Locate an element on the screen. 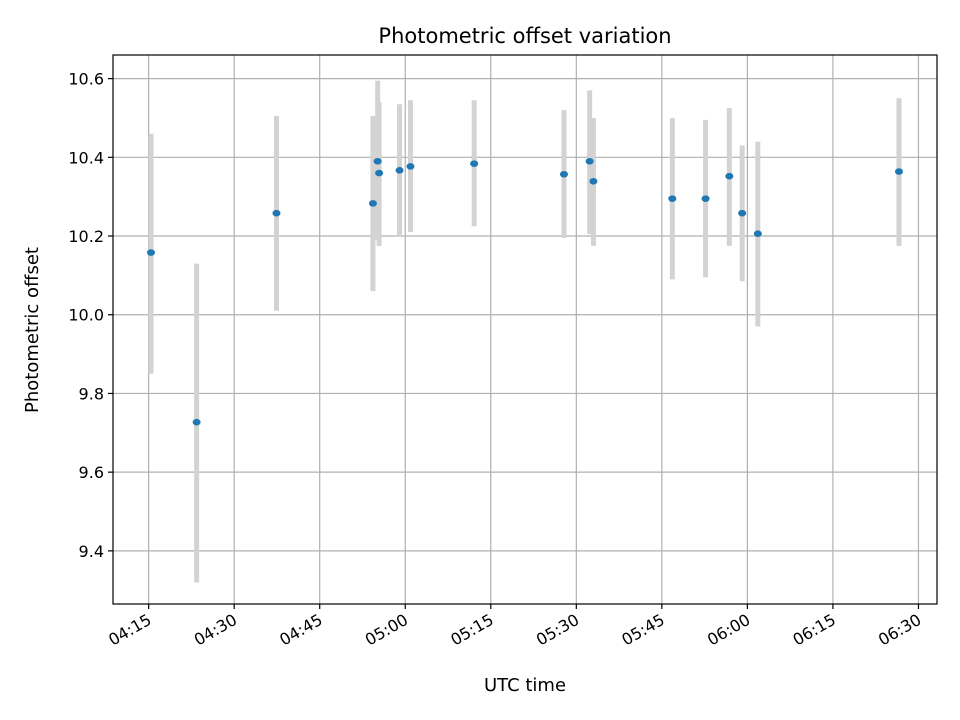 This screenshot has height=720, width=960. y-tick-label: 9.6 is located at coordinates (91, 472).